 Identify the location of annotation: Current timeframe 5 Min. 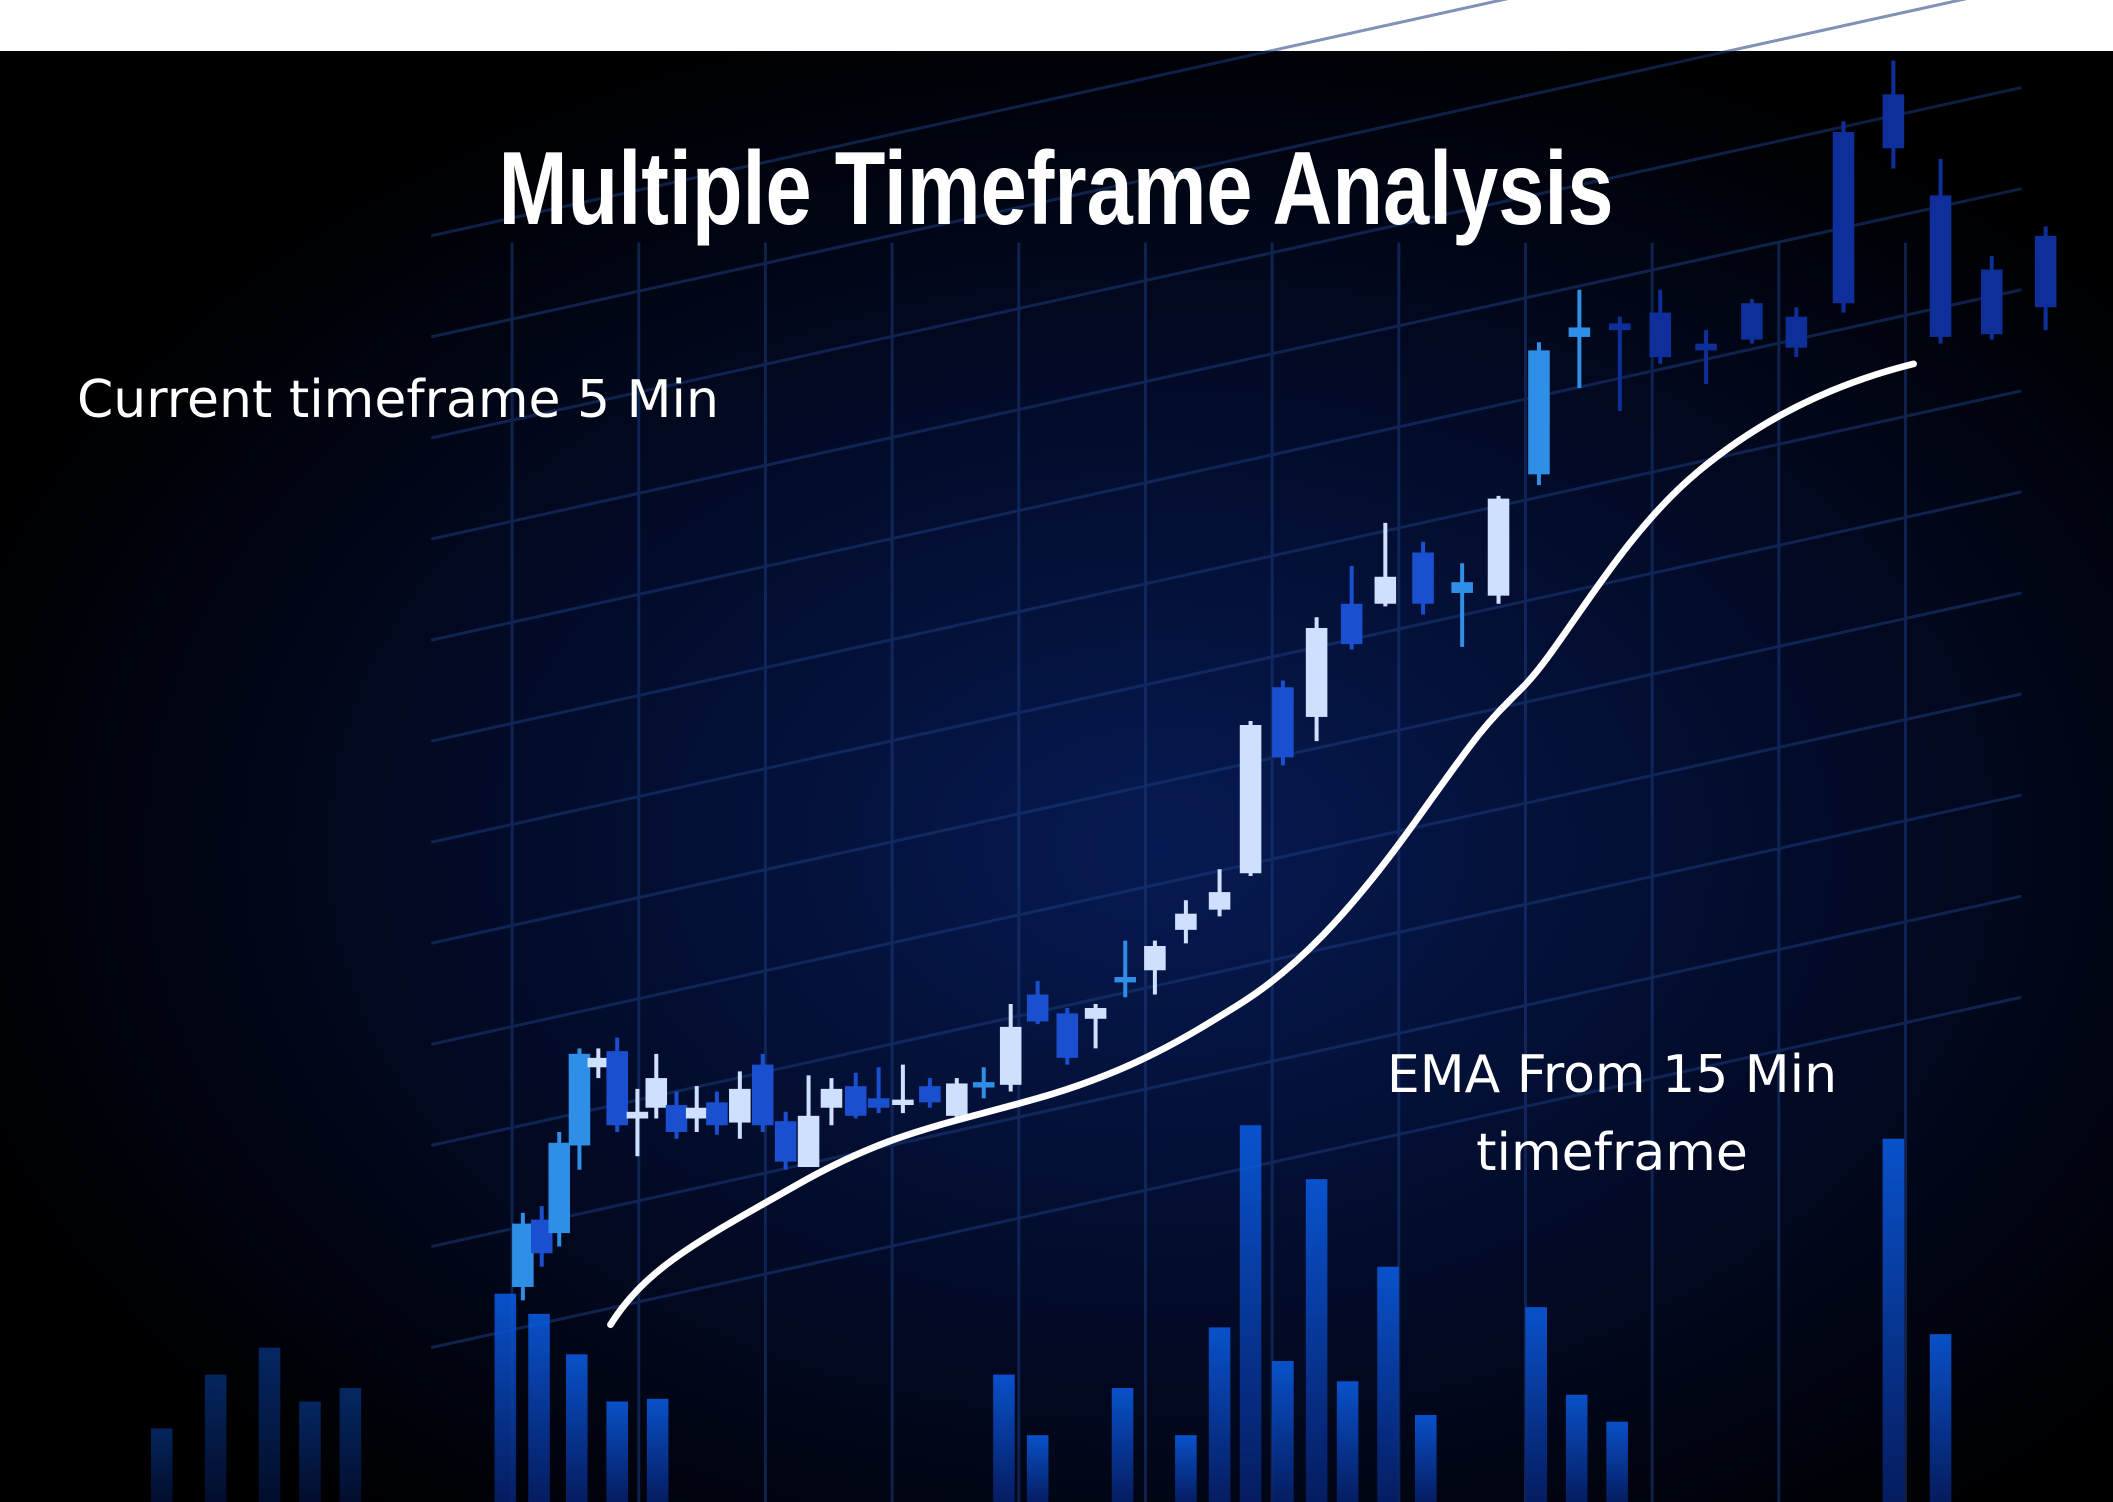
(398, 400).